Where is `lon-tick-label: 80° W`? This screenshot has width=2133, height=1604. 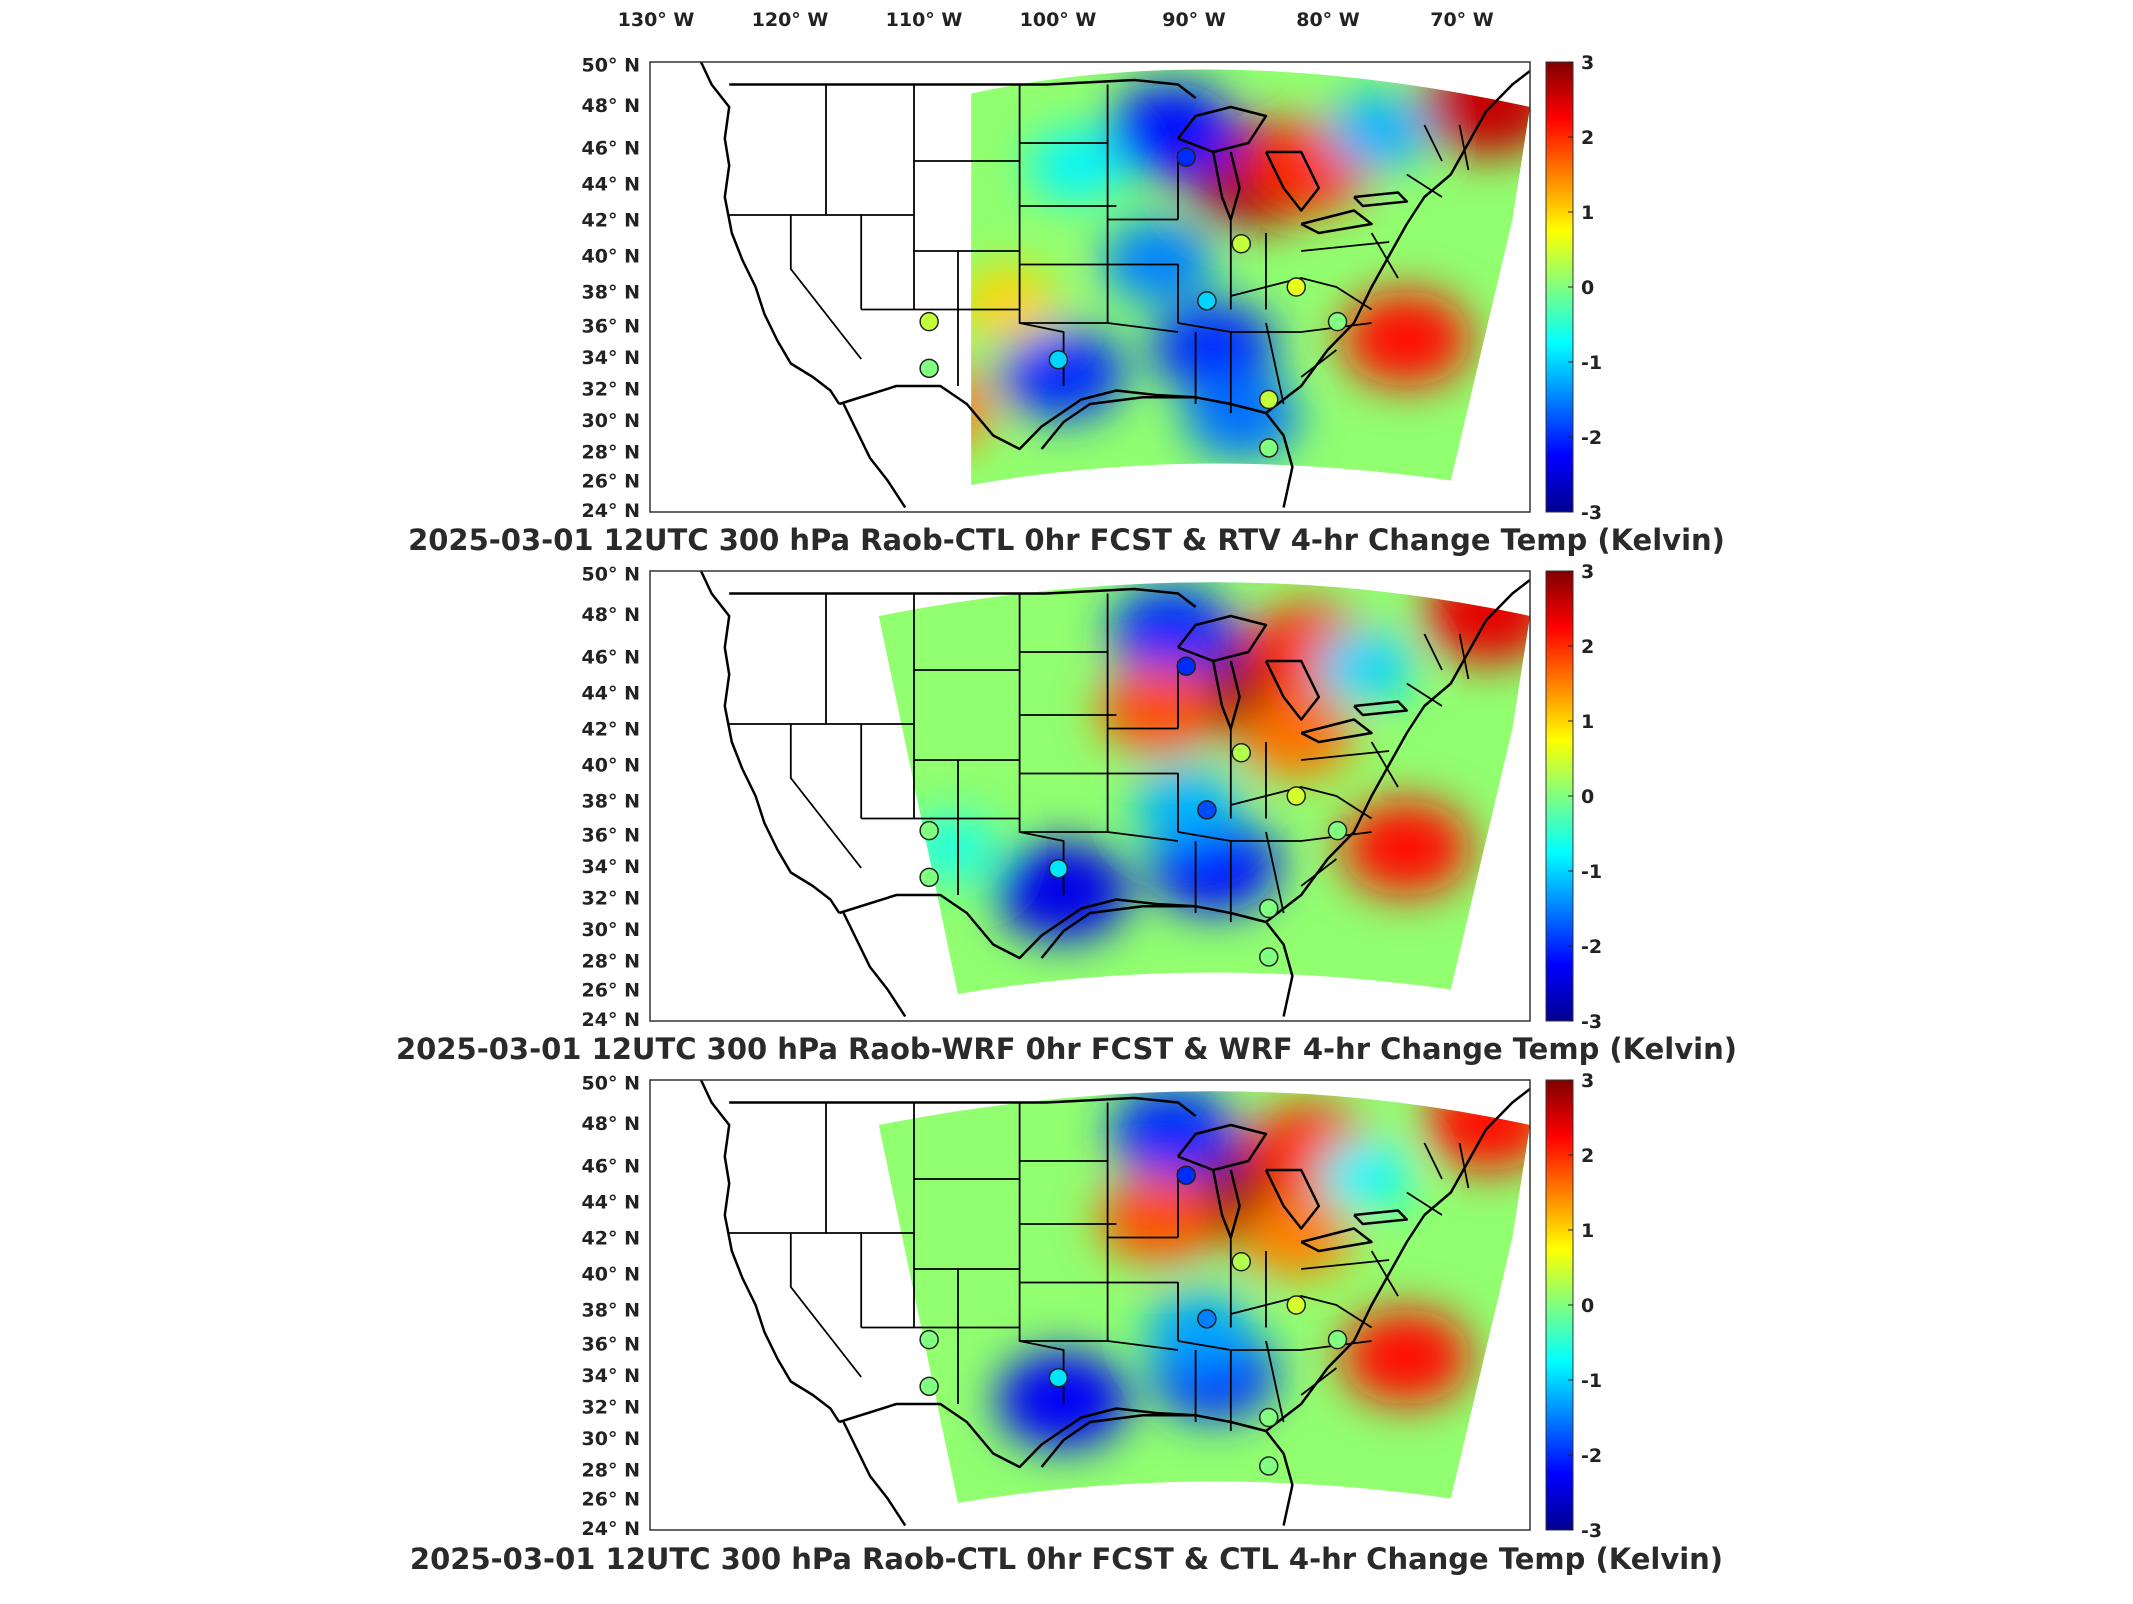
lon-tick-label: 80° W is located at coordinates (1328, 20).